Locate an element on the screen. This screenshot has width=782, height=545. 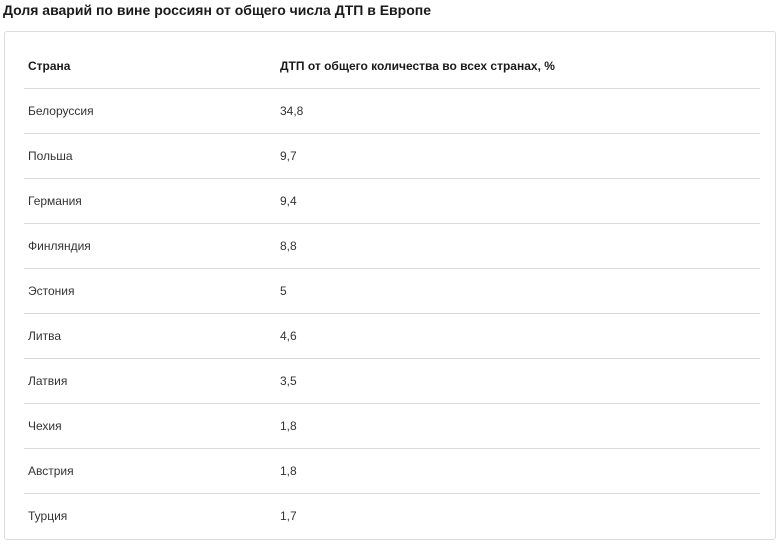
table-row: Австрия 1,8 is located at coordinates (392, 471).